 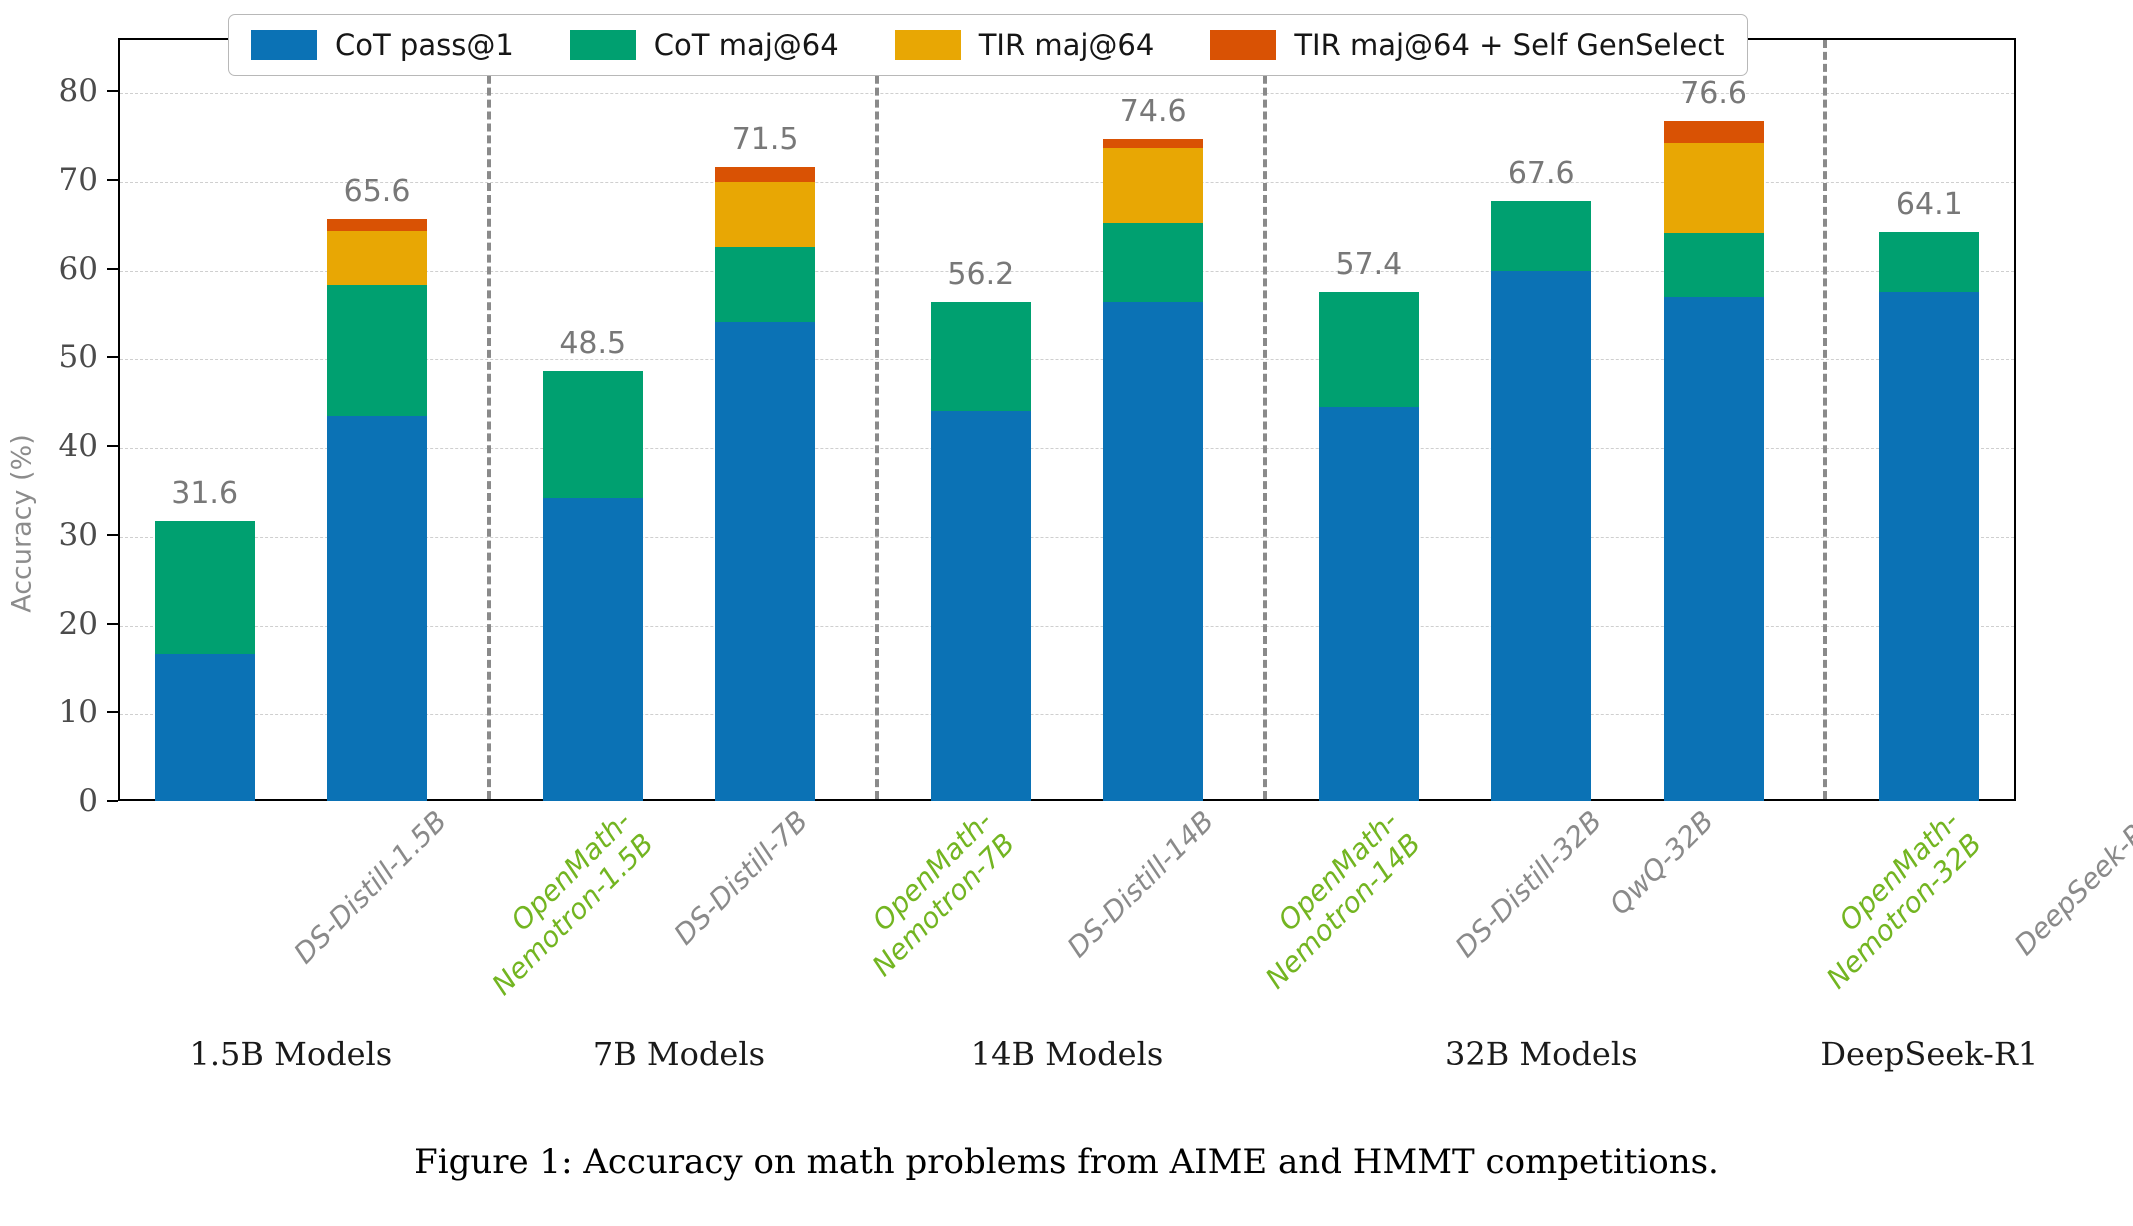 What do you see at coordinates (765, 139) in the screenshot?
I see `bar-value-label: 71.5` at bounding box center [765, 139].